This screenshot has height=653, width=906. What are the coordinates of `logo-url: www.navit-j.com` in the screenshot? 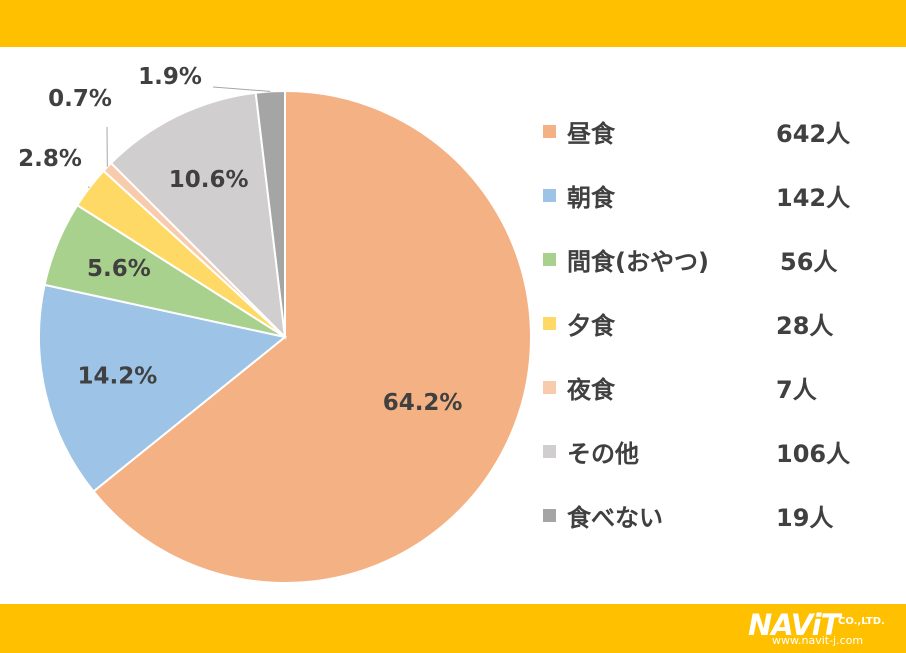 It's located at (818, 640).